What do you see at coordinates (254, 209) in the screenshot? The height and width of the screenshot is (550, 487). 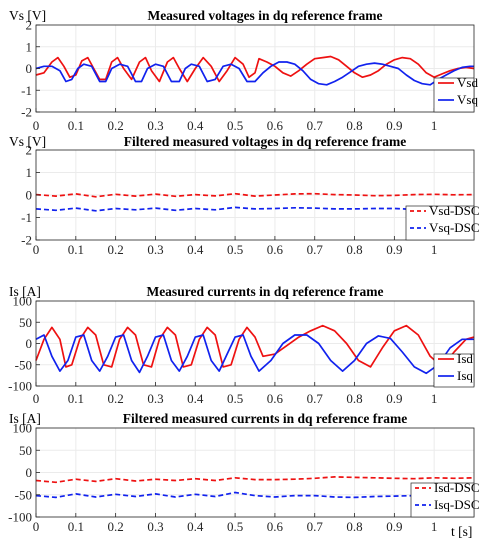 I see `series-line-vsq-dsc` at bounding box center [254, 209].